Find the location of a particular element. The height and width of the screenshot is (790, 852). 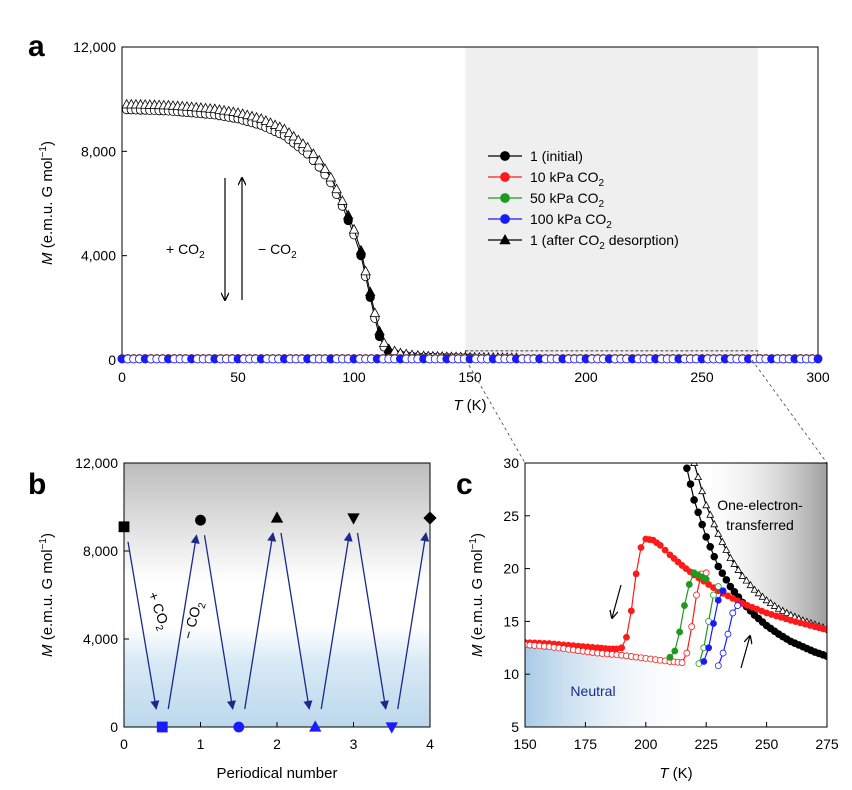

legend-label: 100 kPa CO2 is located at coordinates (571, 221).